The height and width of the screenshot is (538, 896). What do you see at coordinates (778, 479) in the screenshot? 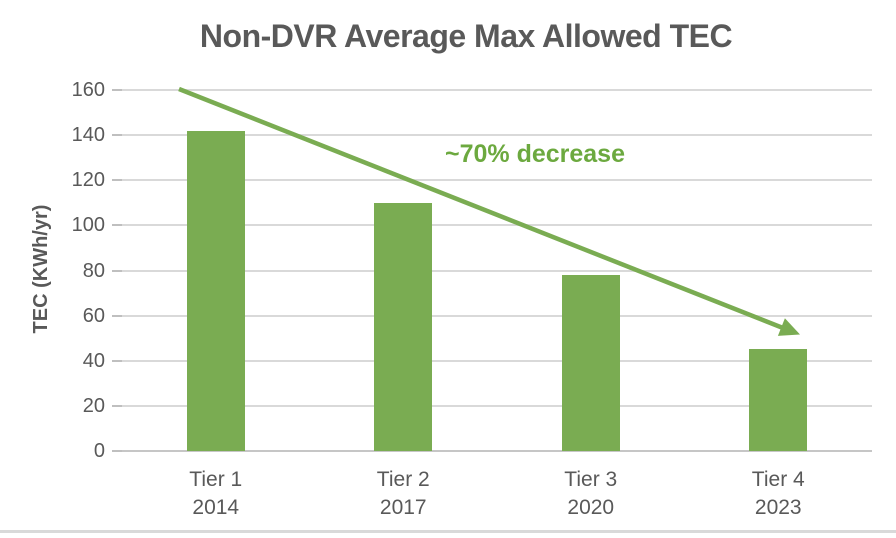
I see `tier-label: Tier 4` at bounding box center [778, 479].